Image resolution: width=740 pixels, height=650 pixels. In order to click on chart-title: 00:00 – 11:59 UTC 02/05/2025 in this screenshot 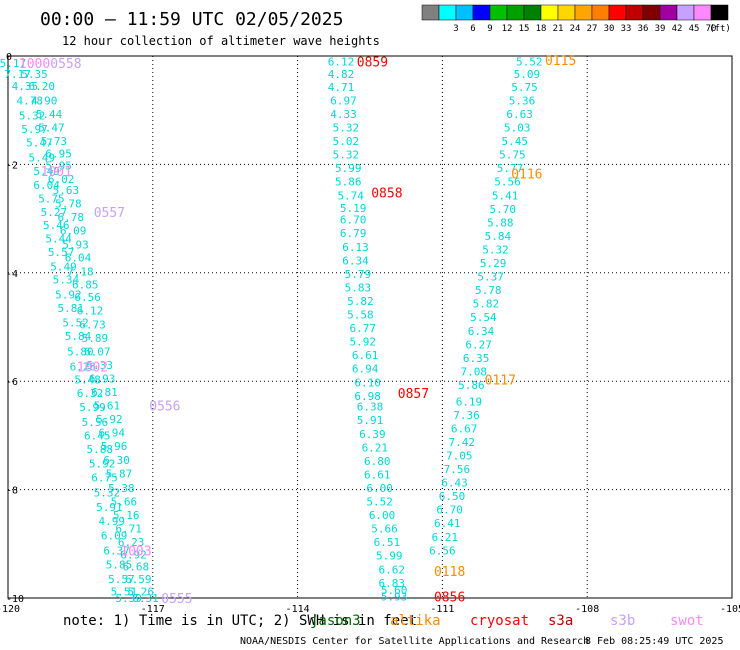, I will do `click(191, 19)`.